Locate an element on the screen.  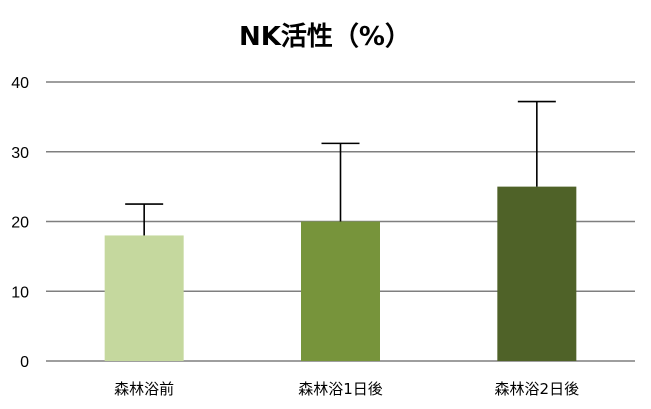
y-tick-label: 30 is located at coordinates (20, 153).